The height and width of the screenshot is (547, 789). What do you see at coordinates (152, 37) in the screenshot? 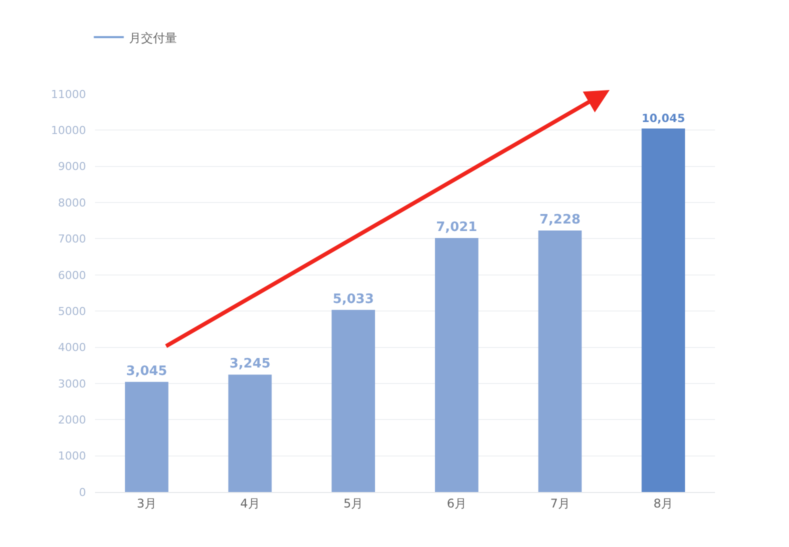
I see `legend-label: 月交付量` at bounding box center [152, 37].